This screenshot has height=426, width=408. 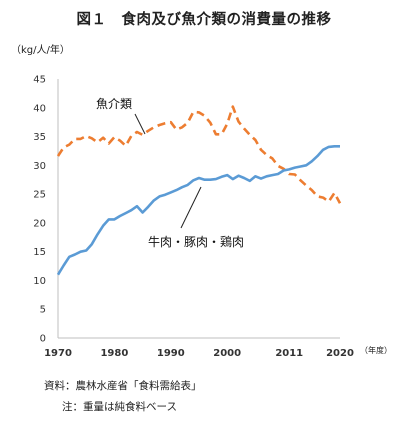 What do you see at coordinates (39, 166) in the screenshot?
I see `y-tick-label: 30` at bounding box center [39, 166].